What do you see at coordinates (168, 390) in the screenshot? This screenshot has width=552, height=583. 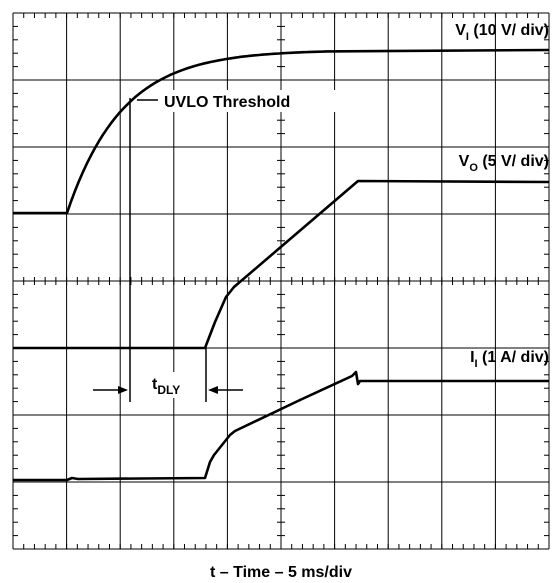 I see `delay-sub: DLY` at bounding box center [168, 390].